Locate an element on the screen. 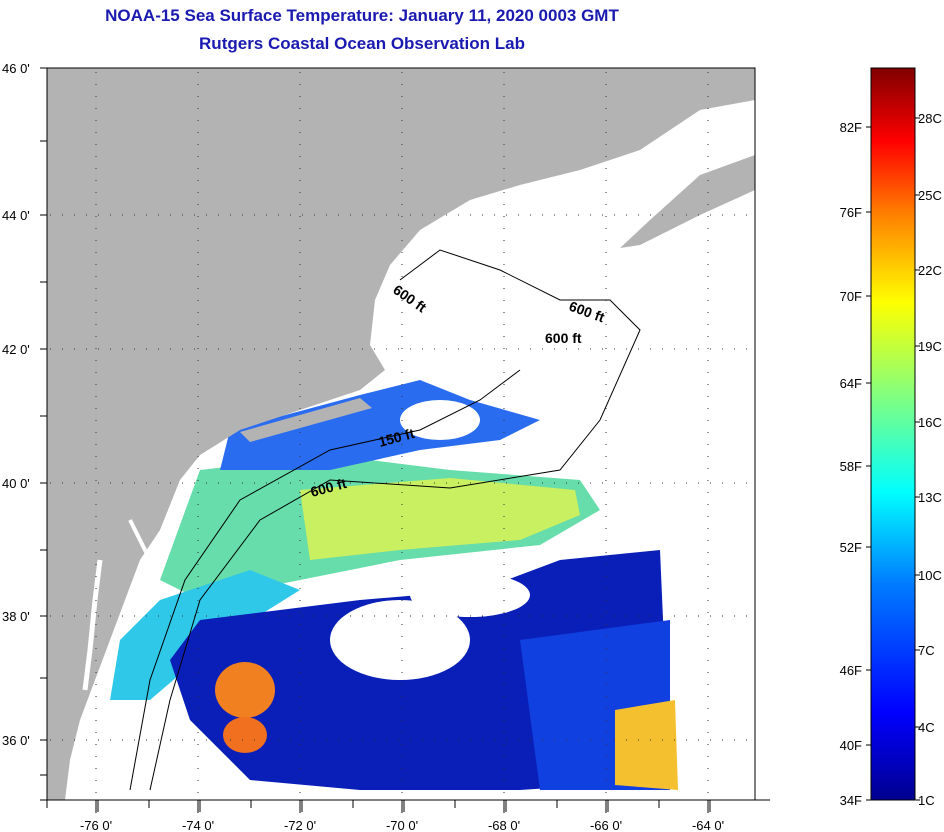 This screenshot has height=832, width=944. latitude-label: 36 0' is located at coordinates (16, 740).